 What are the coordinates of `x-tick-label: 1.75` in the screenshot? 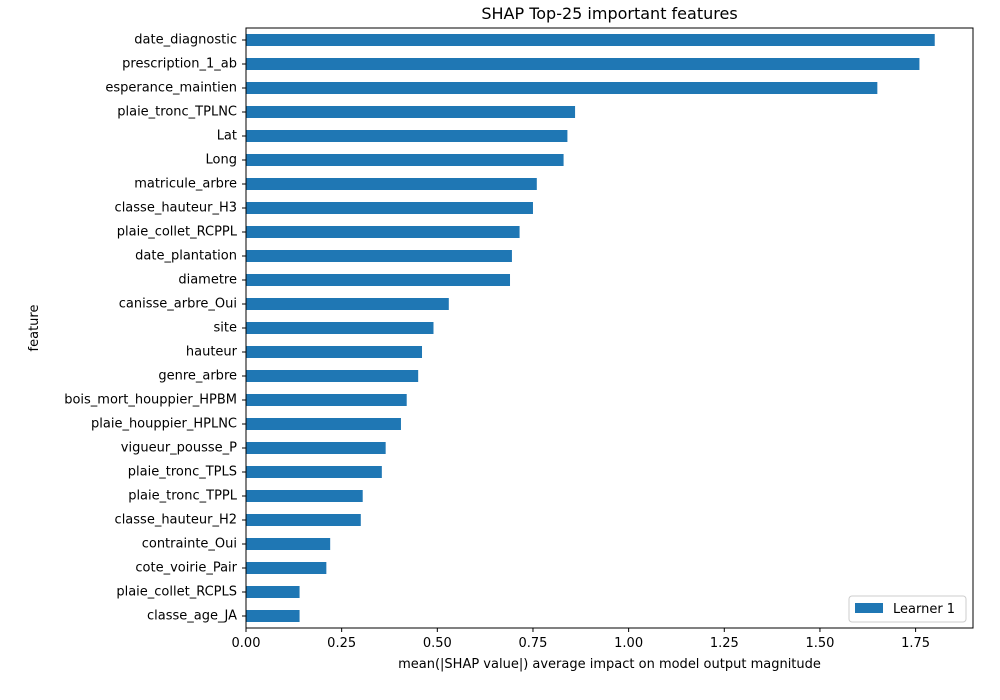 It's located at (915, 643).